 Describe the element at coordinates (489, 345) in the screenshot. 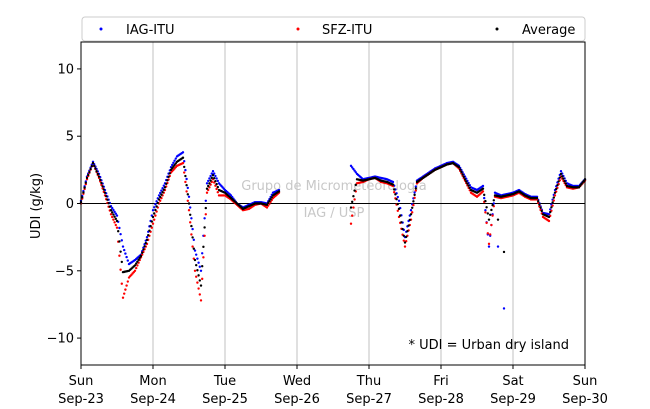

I see `udi-annotation: * UDI = Urban dry island` at that location.